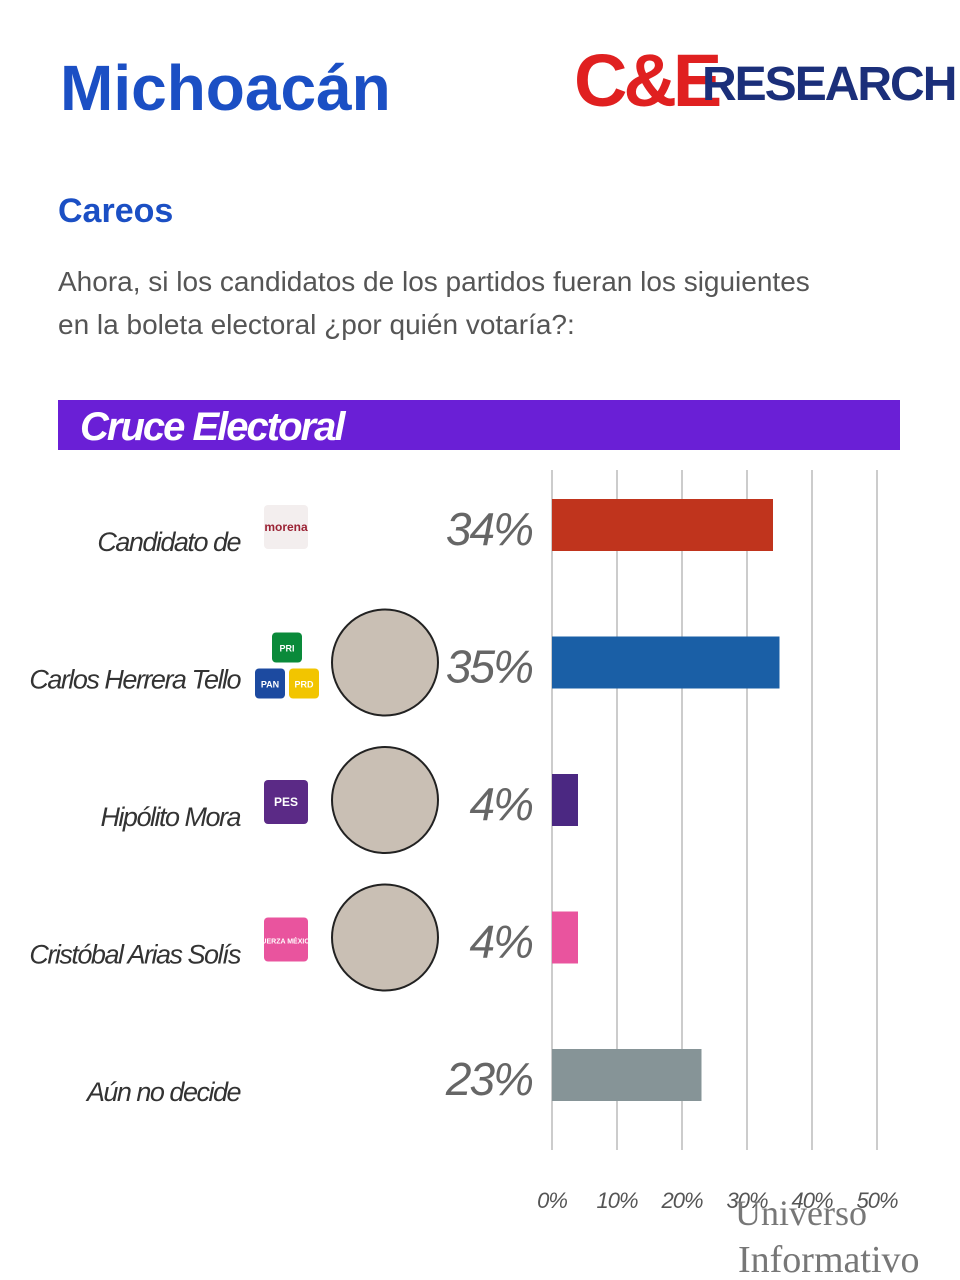 Image resolution: width=960 pixels, height=1280 pixels. Describe the element at coordinates (169, 542) in the screenshot. I see `category-label: Candidato de` at that location.